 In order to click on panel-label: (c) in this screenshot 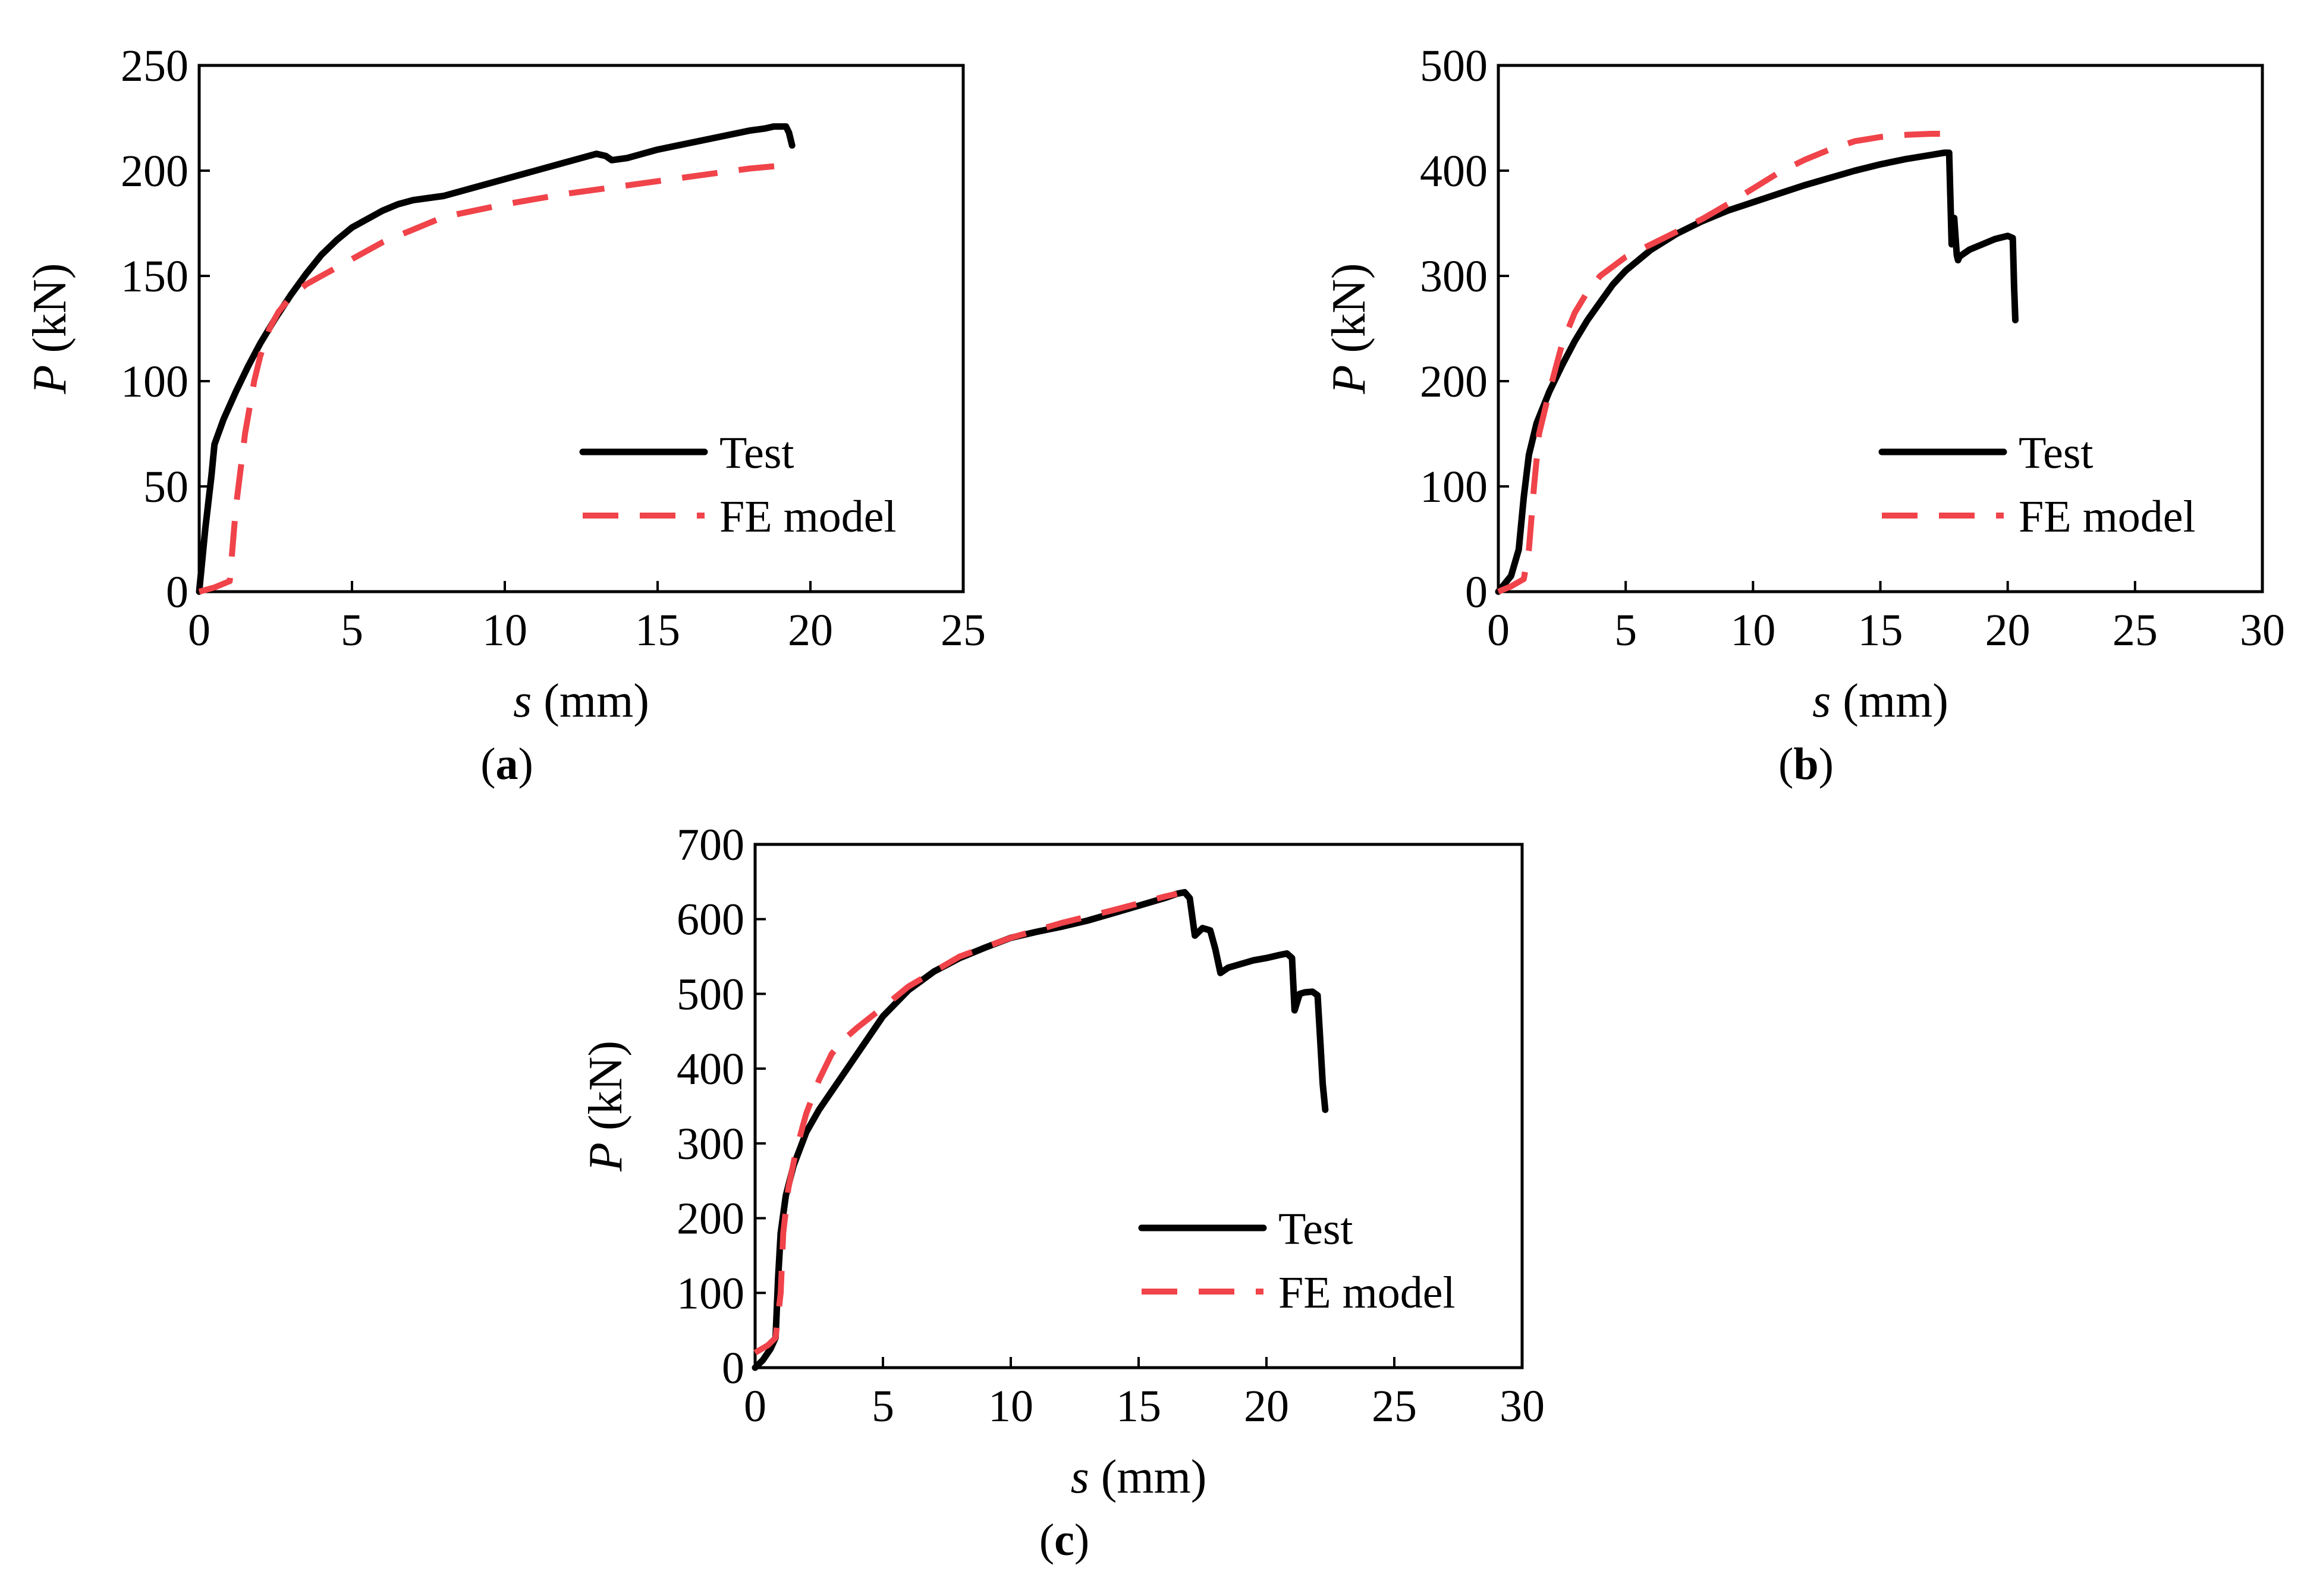, I will do `click(1064, 1540)`.